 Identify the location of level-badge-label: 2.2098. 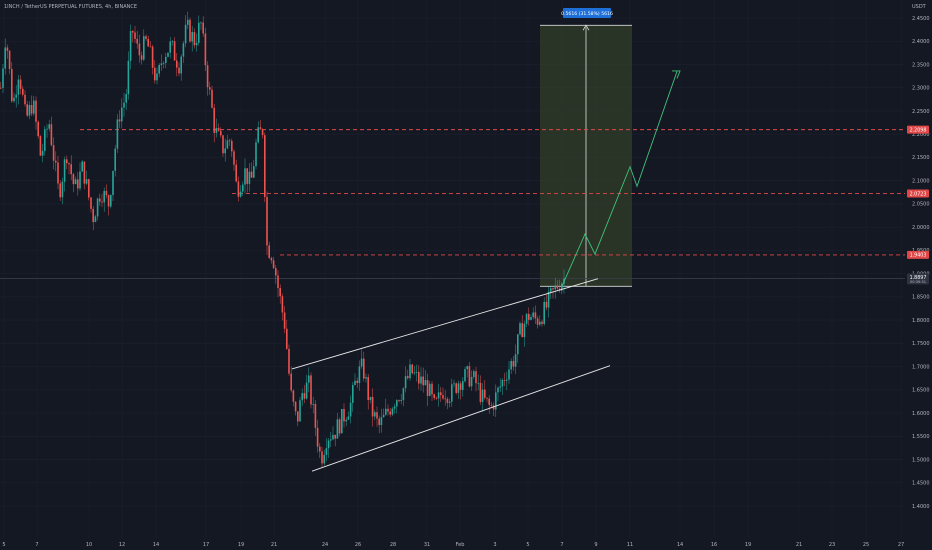
(918, 130).